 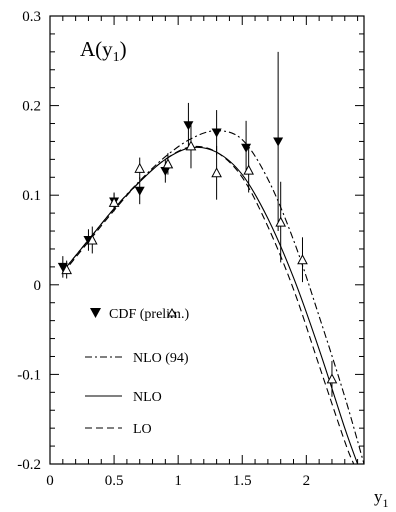 I want to click on y-tick-label: 0.1, so click(x=31, y=196).